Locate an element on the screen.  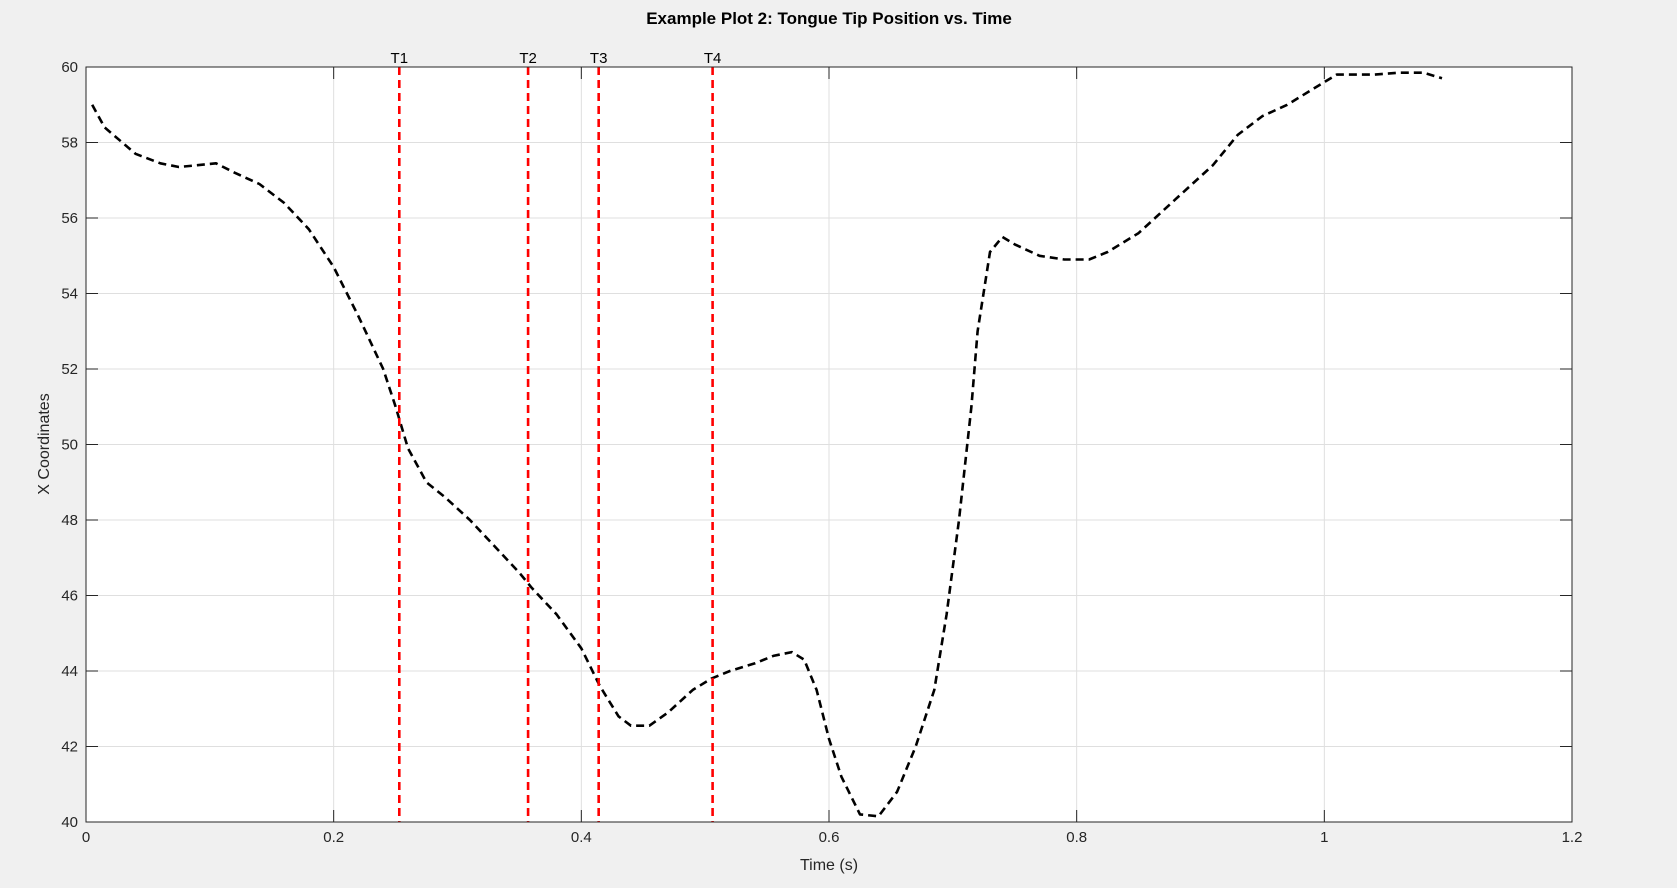
y-tick-label: 44 is located at coordinates (69, 671).